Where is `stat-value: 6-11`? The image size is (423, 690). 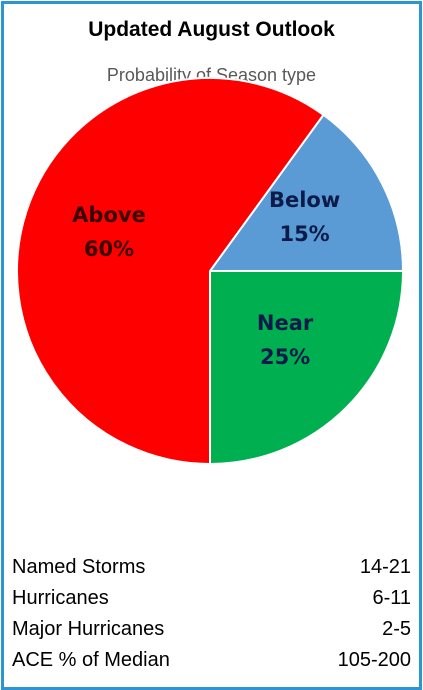
stat-value: 6-11 is located at coordinates (391, 598).